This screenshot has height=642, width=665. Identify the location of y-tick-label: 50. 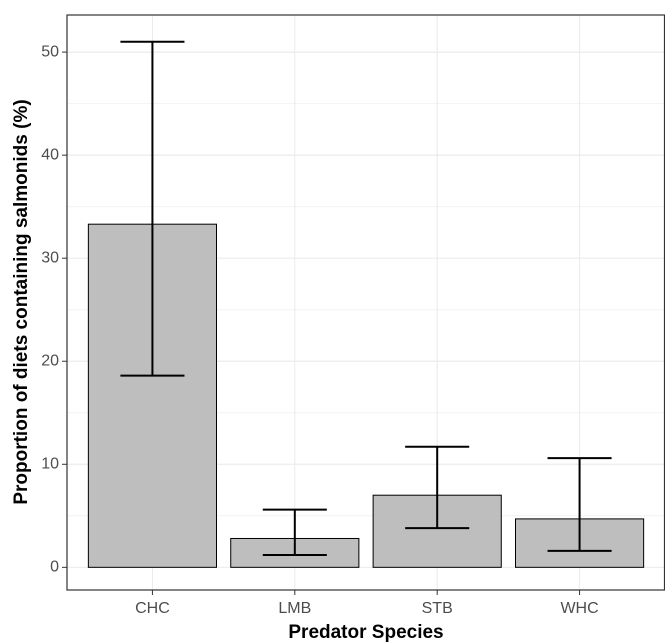
(50, 51).